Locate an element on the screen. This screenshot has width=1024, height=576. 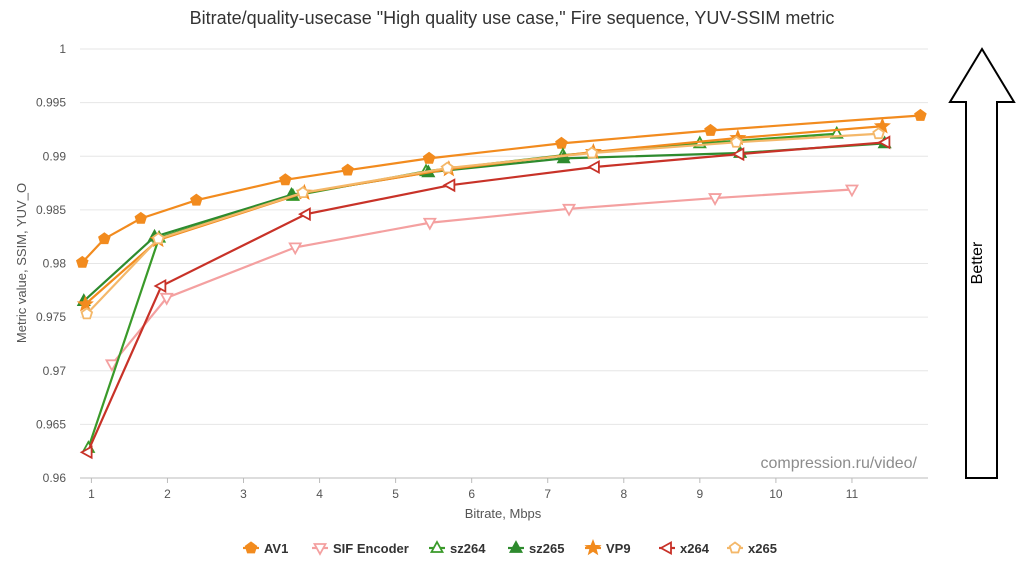
y-tick-label: 0.98 is located at coordinates (55, 264).